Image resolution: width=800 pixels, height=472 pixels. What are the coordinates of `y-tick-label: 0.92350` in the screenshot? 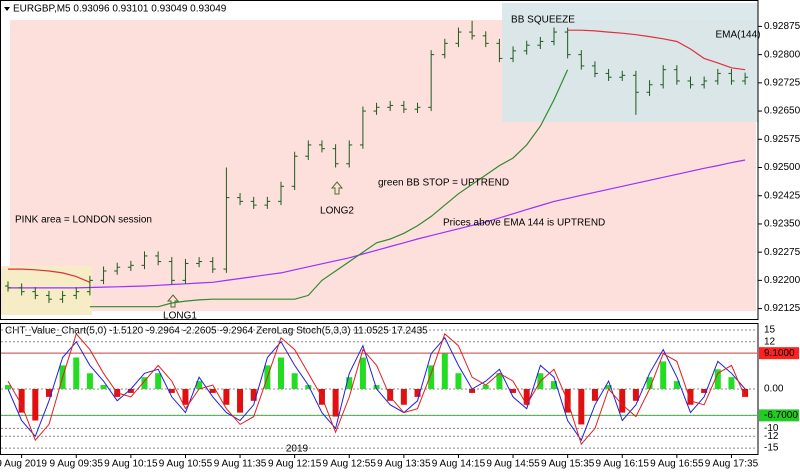 It's located at (782, 224).